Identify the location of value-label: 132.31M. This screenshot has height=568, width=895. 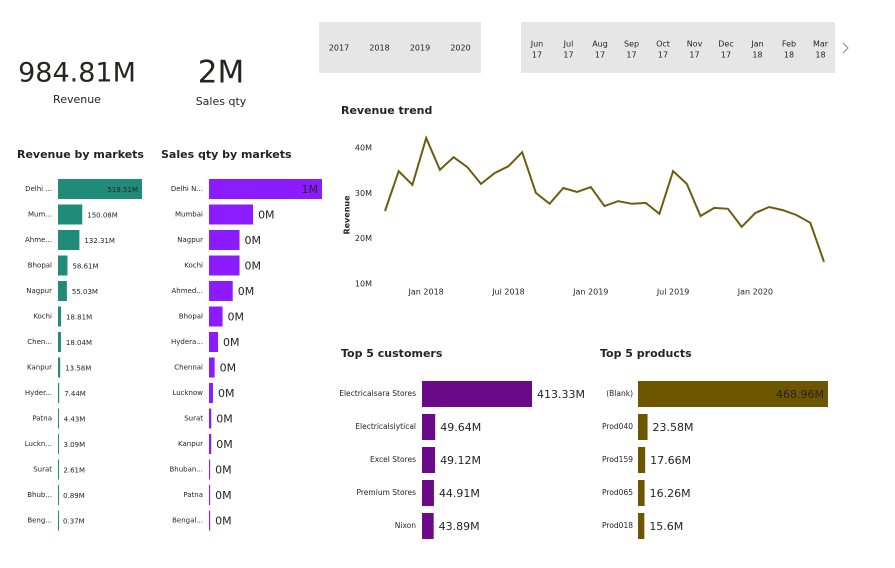
(99, 241).